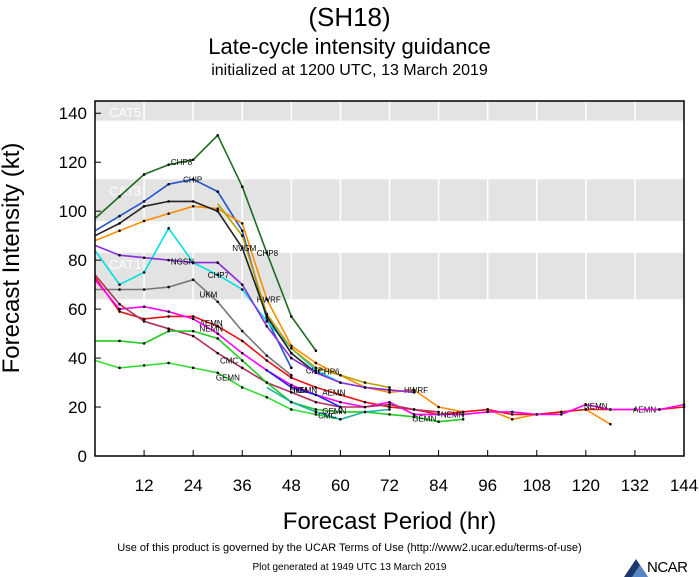  Describe the element at coordinates (667, 567) in the screenshot. I see `ncar-logo-text: NCAR` at that location.